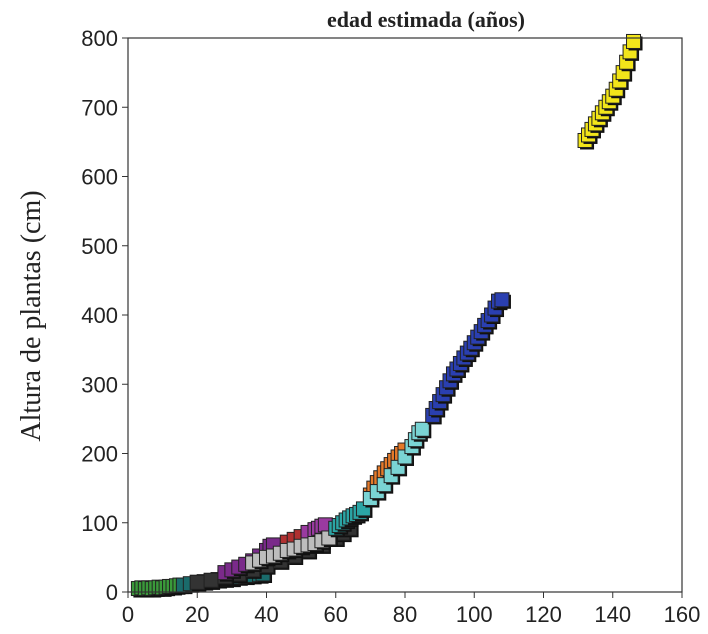  What do you see at coordinates (99, 38) in the screenshot?
I see `y-tick-label: 800` at bounding box center [99, 38].